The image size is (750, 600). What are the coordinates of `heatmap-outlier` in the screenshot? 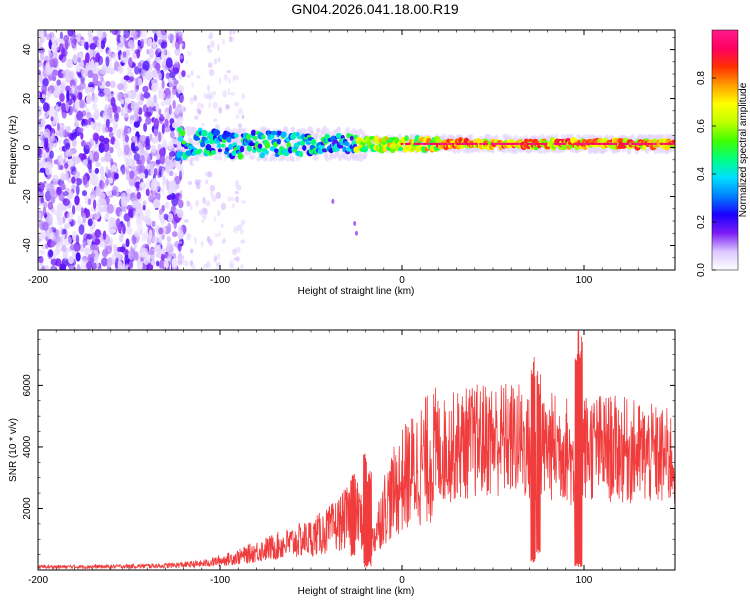 It's located at (355, 223).